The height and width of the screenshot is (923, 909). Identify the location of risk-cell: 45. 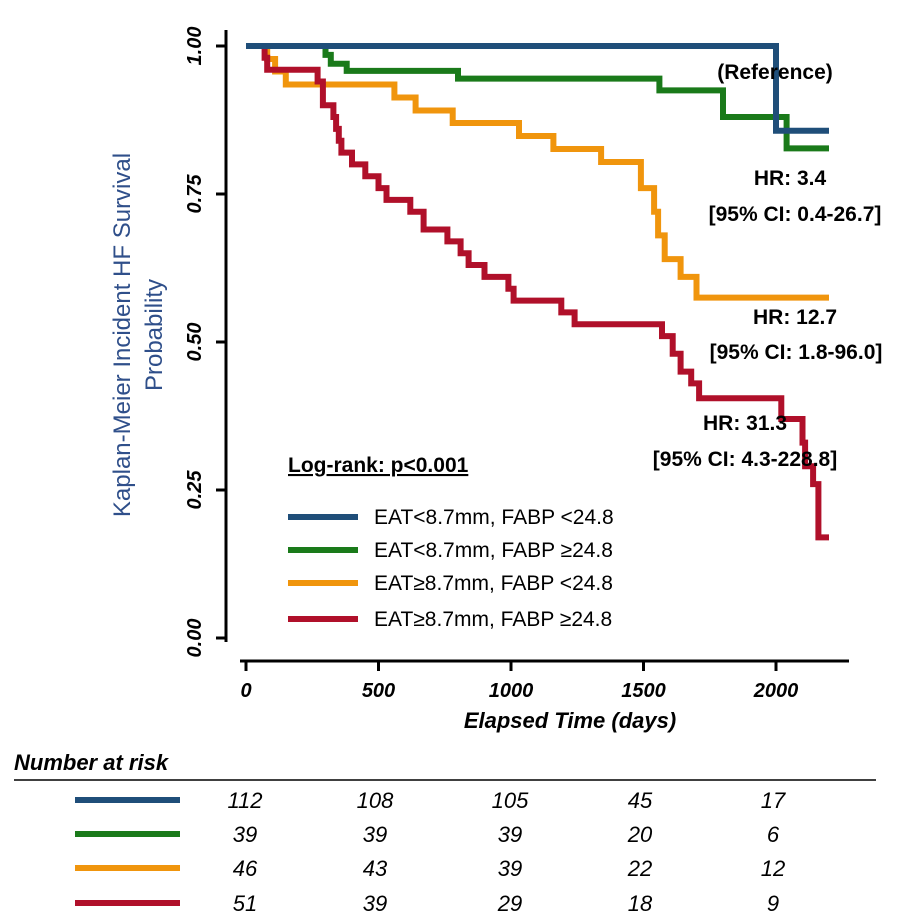
(640, 800).